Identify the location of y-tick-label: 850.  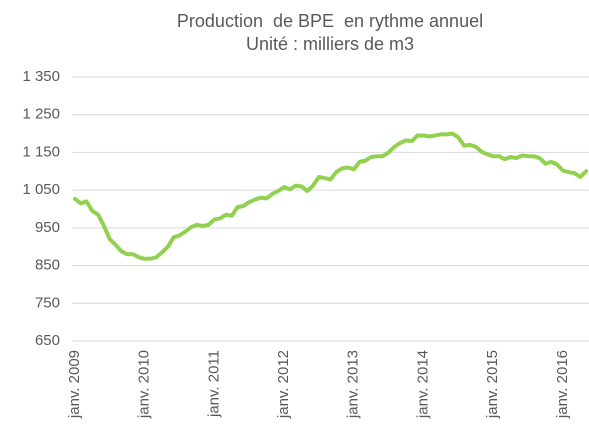
(47, 265).